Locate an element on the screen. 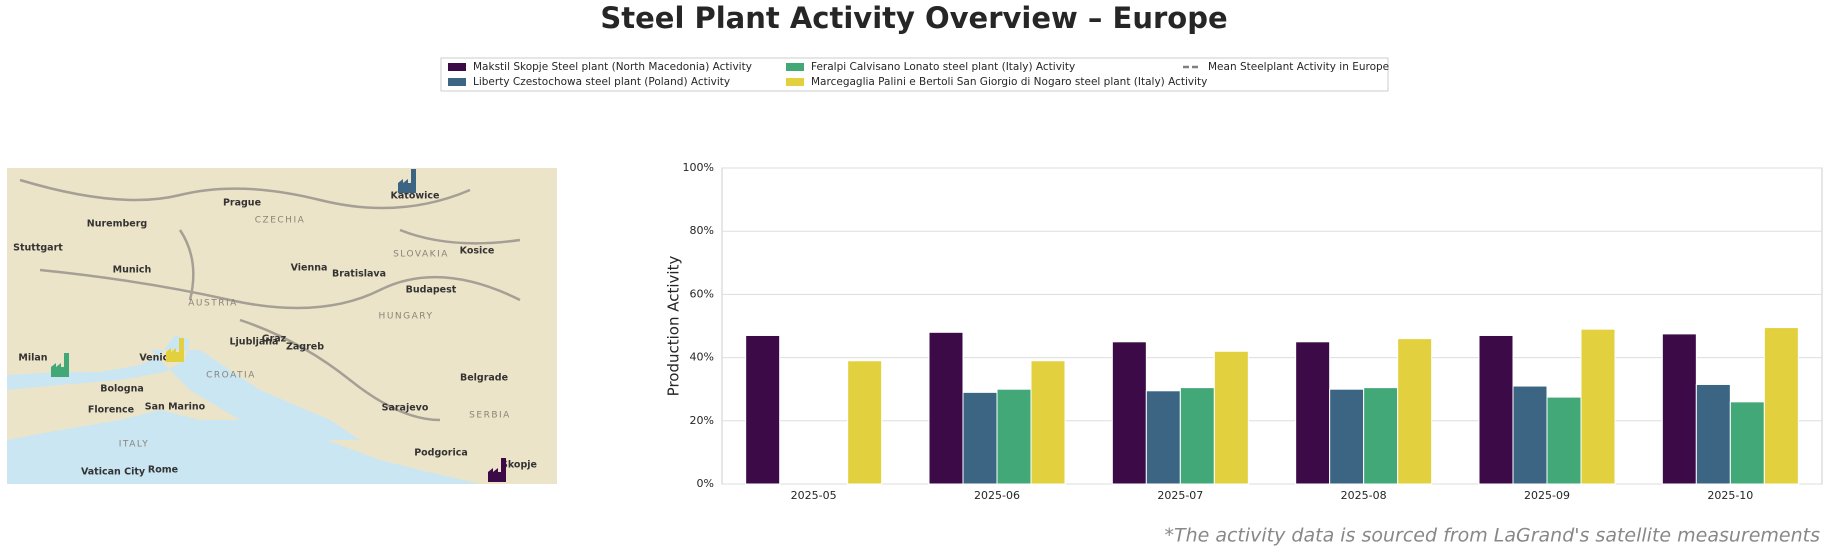 This screenshot has width=1828, height=558. x-tick-label: 2025-08 is located at coordinates (1364, 495).